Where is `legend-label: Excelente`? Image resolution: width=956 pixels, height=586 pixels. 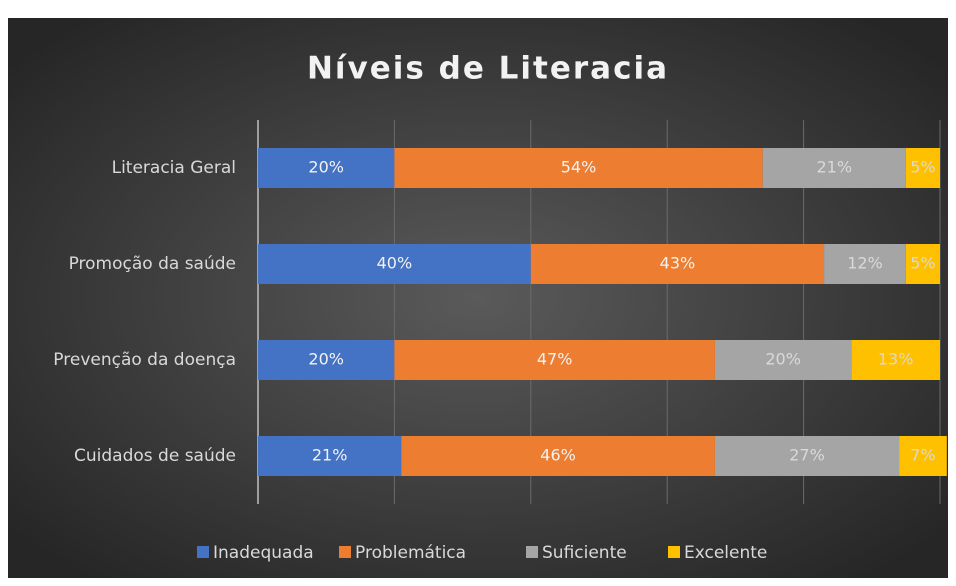
legend-label: Excelente is located at coordinates (725, 553).